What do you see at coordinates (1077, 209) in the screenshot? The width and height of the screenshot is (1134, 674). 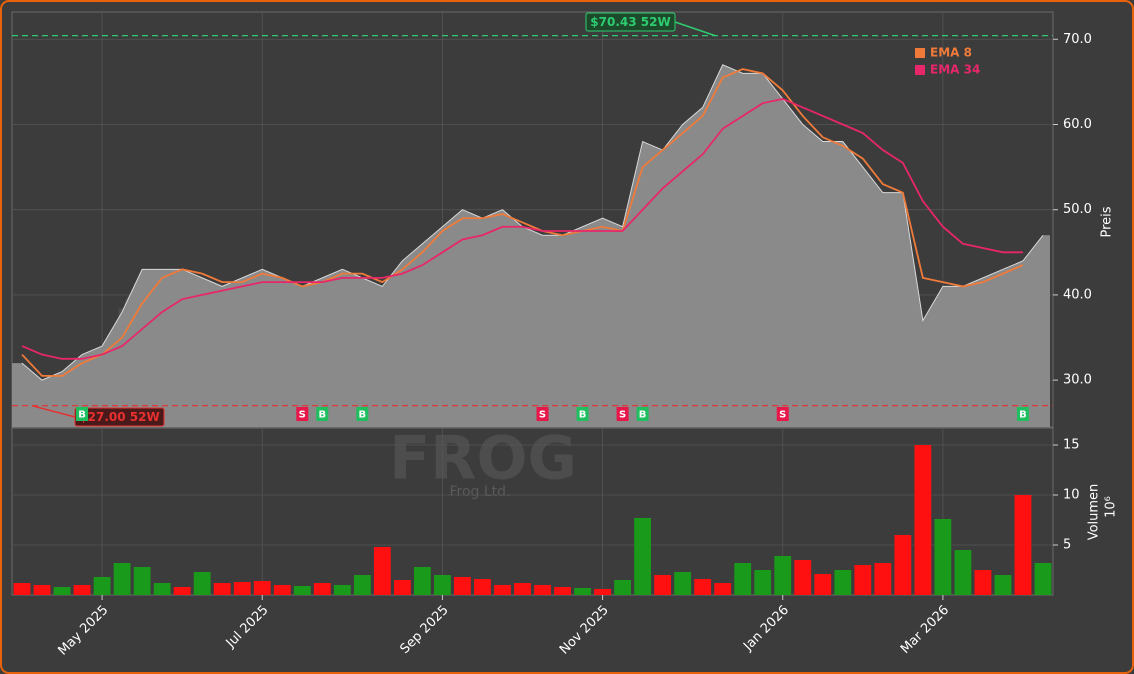 I see `y-tick-label: 50.0` at bounding box center [1077, 209].